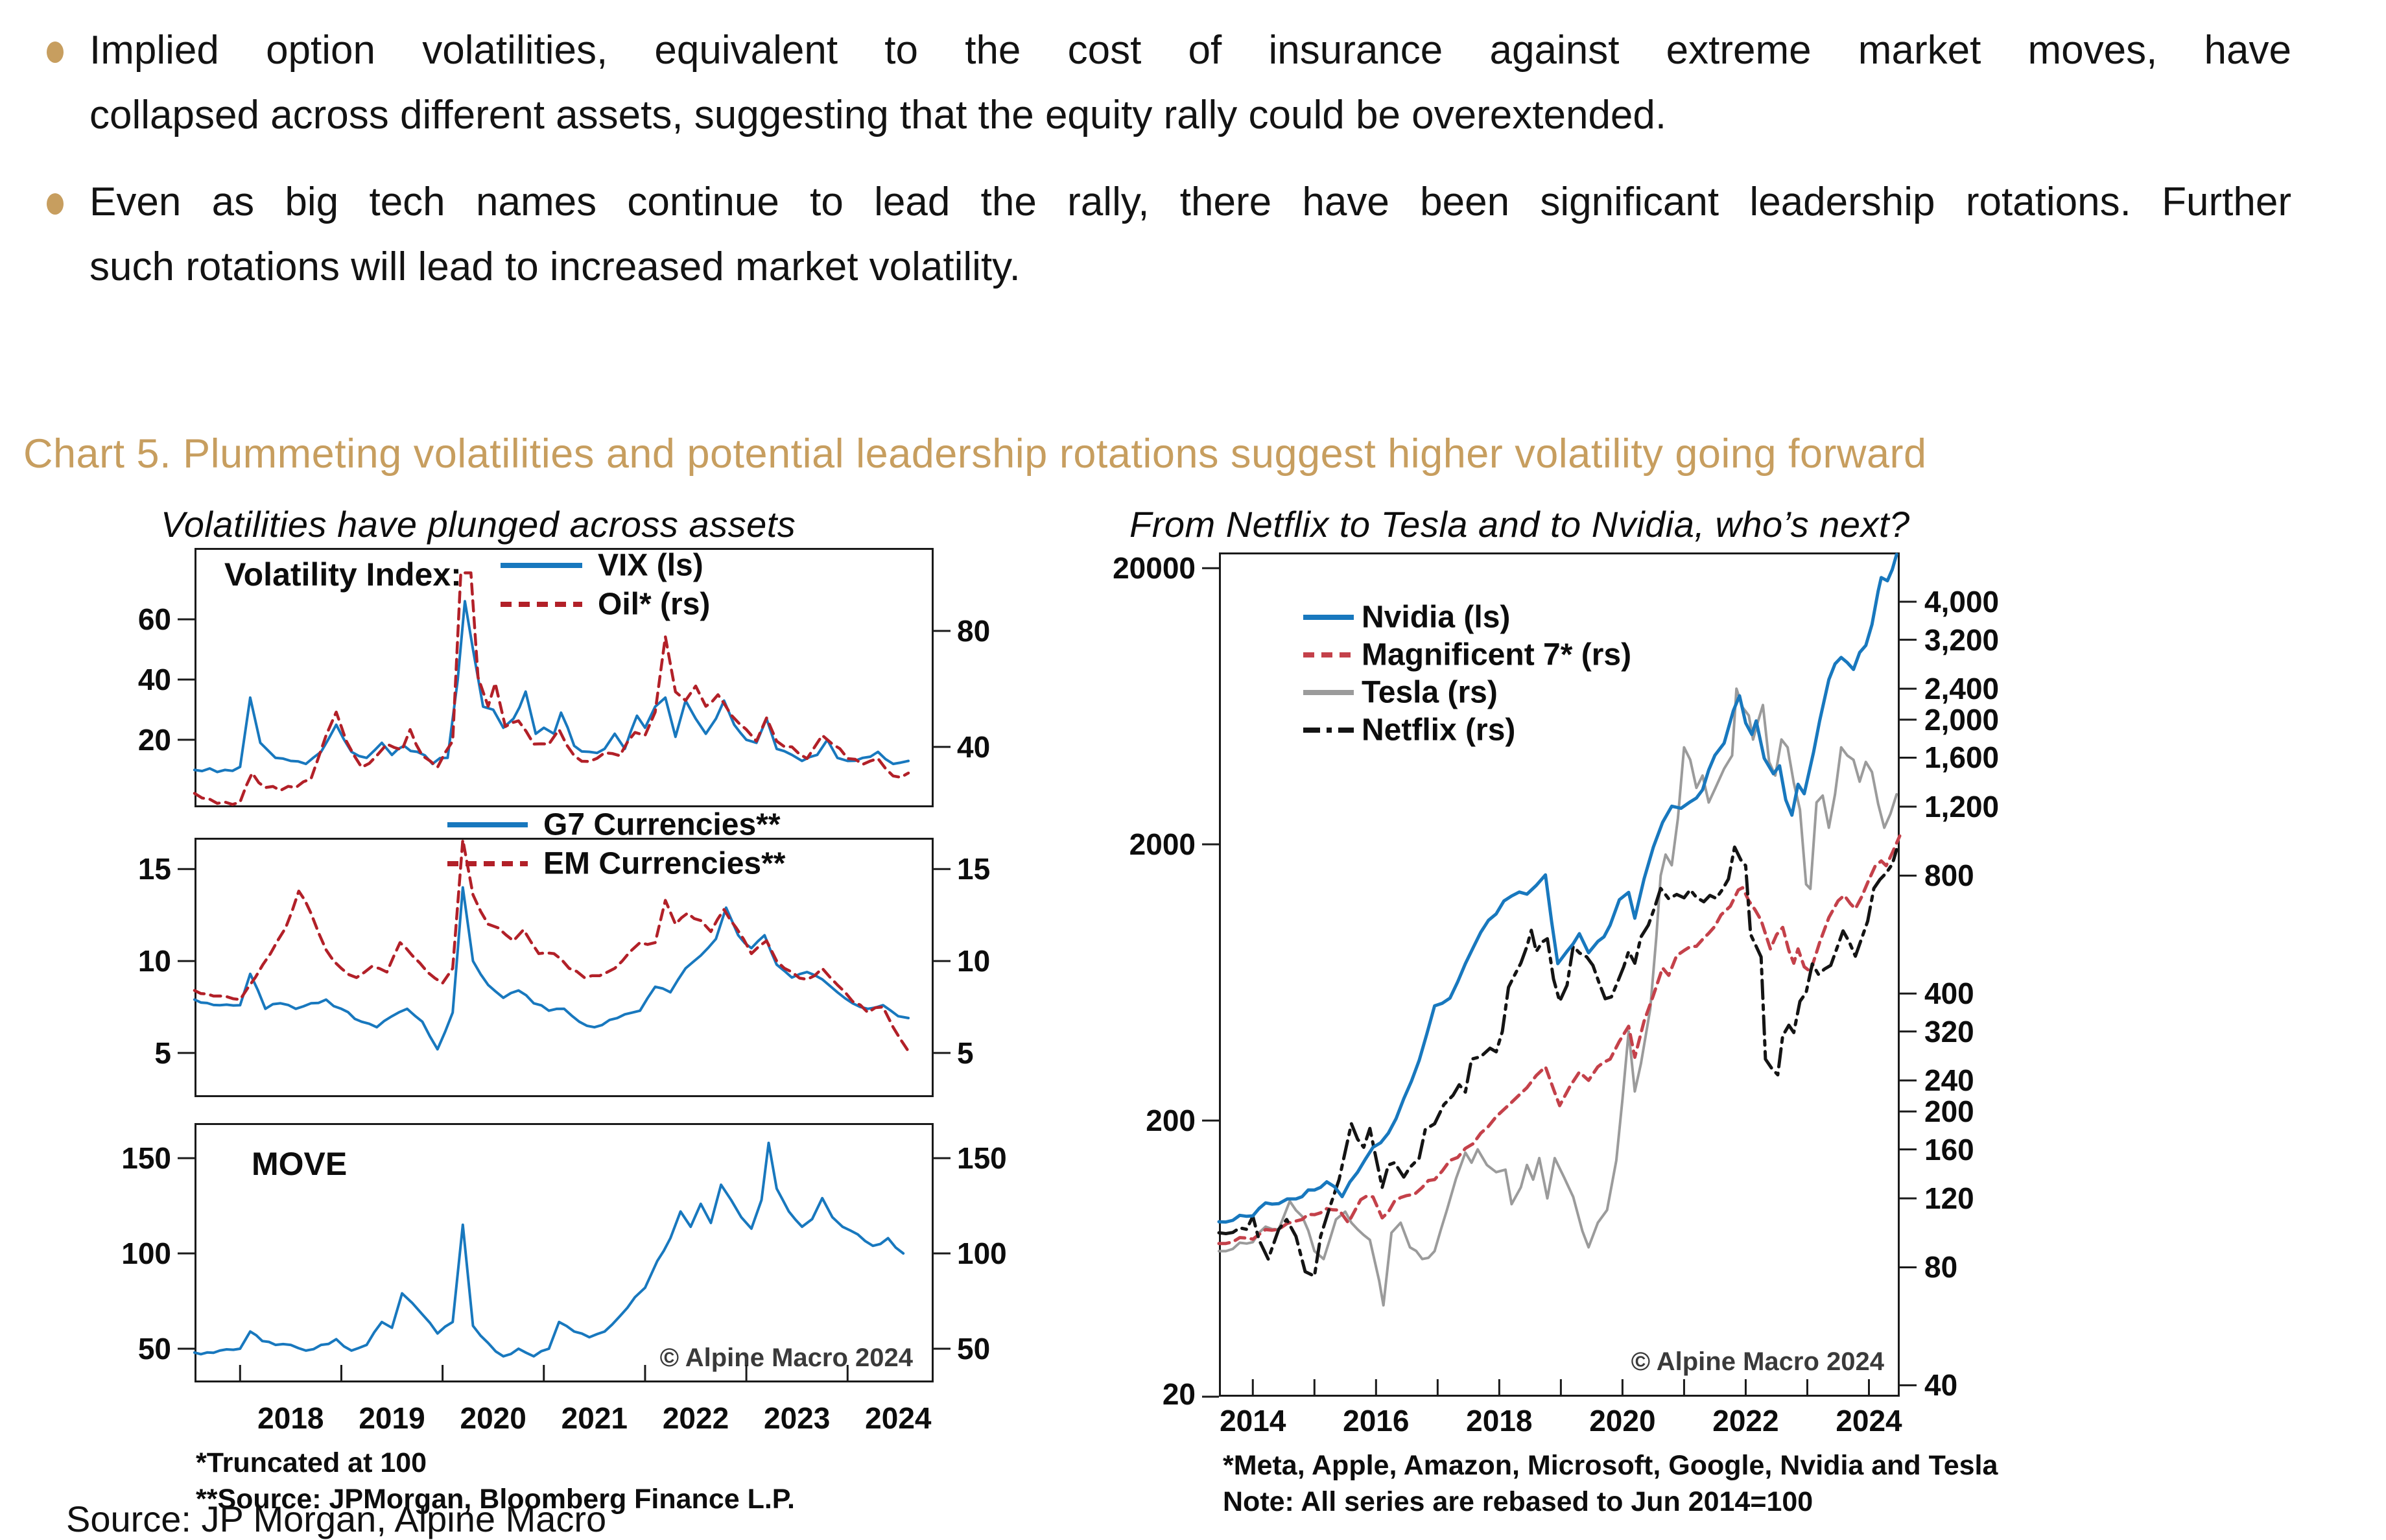  I want to click on series-line-netflix-rs, so click(1557, 1061).